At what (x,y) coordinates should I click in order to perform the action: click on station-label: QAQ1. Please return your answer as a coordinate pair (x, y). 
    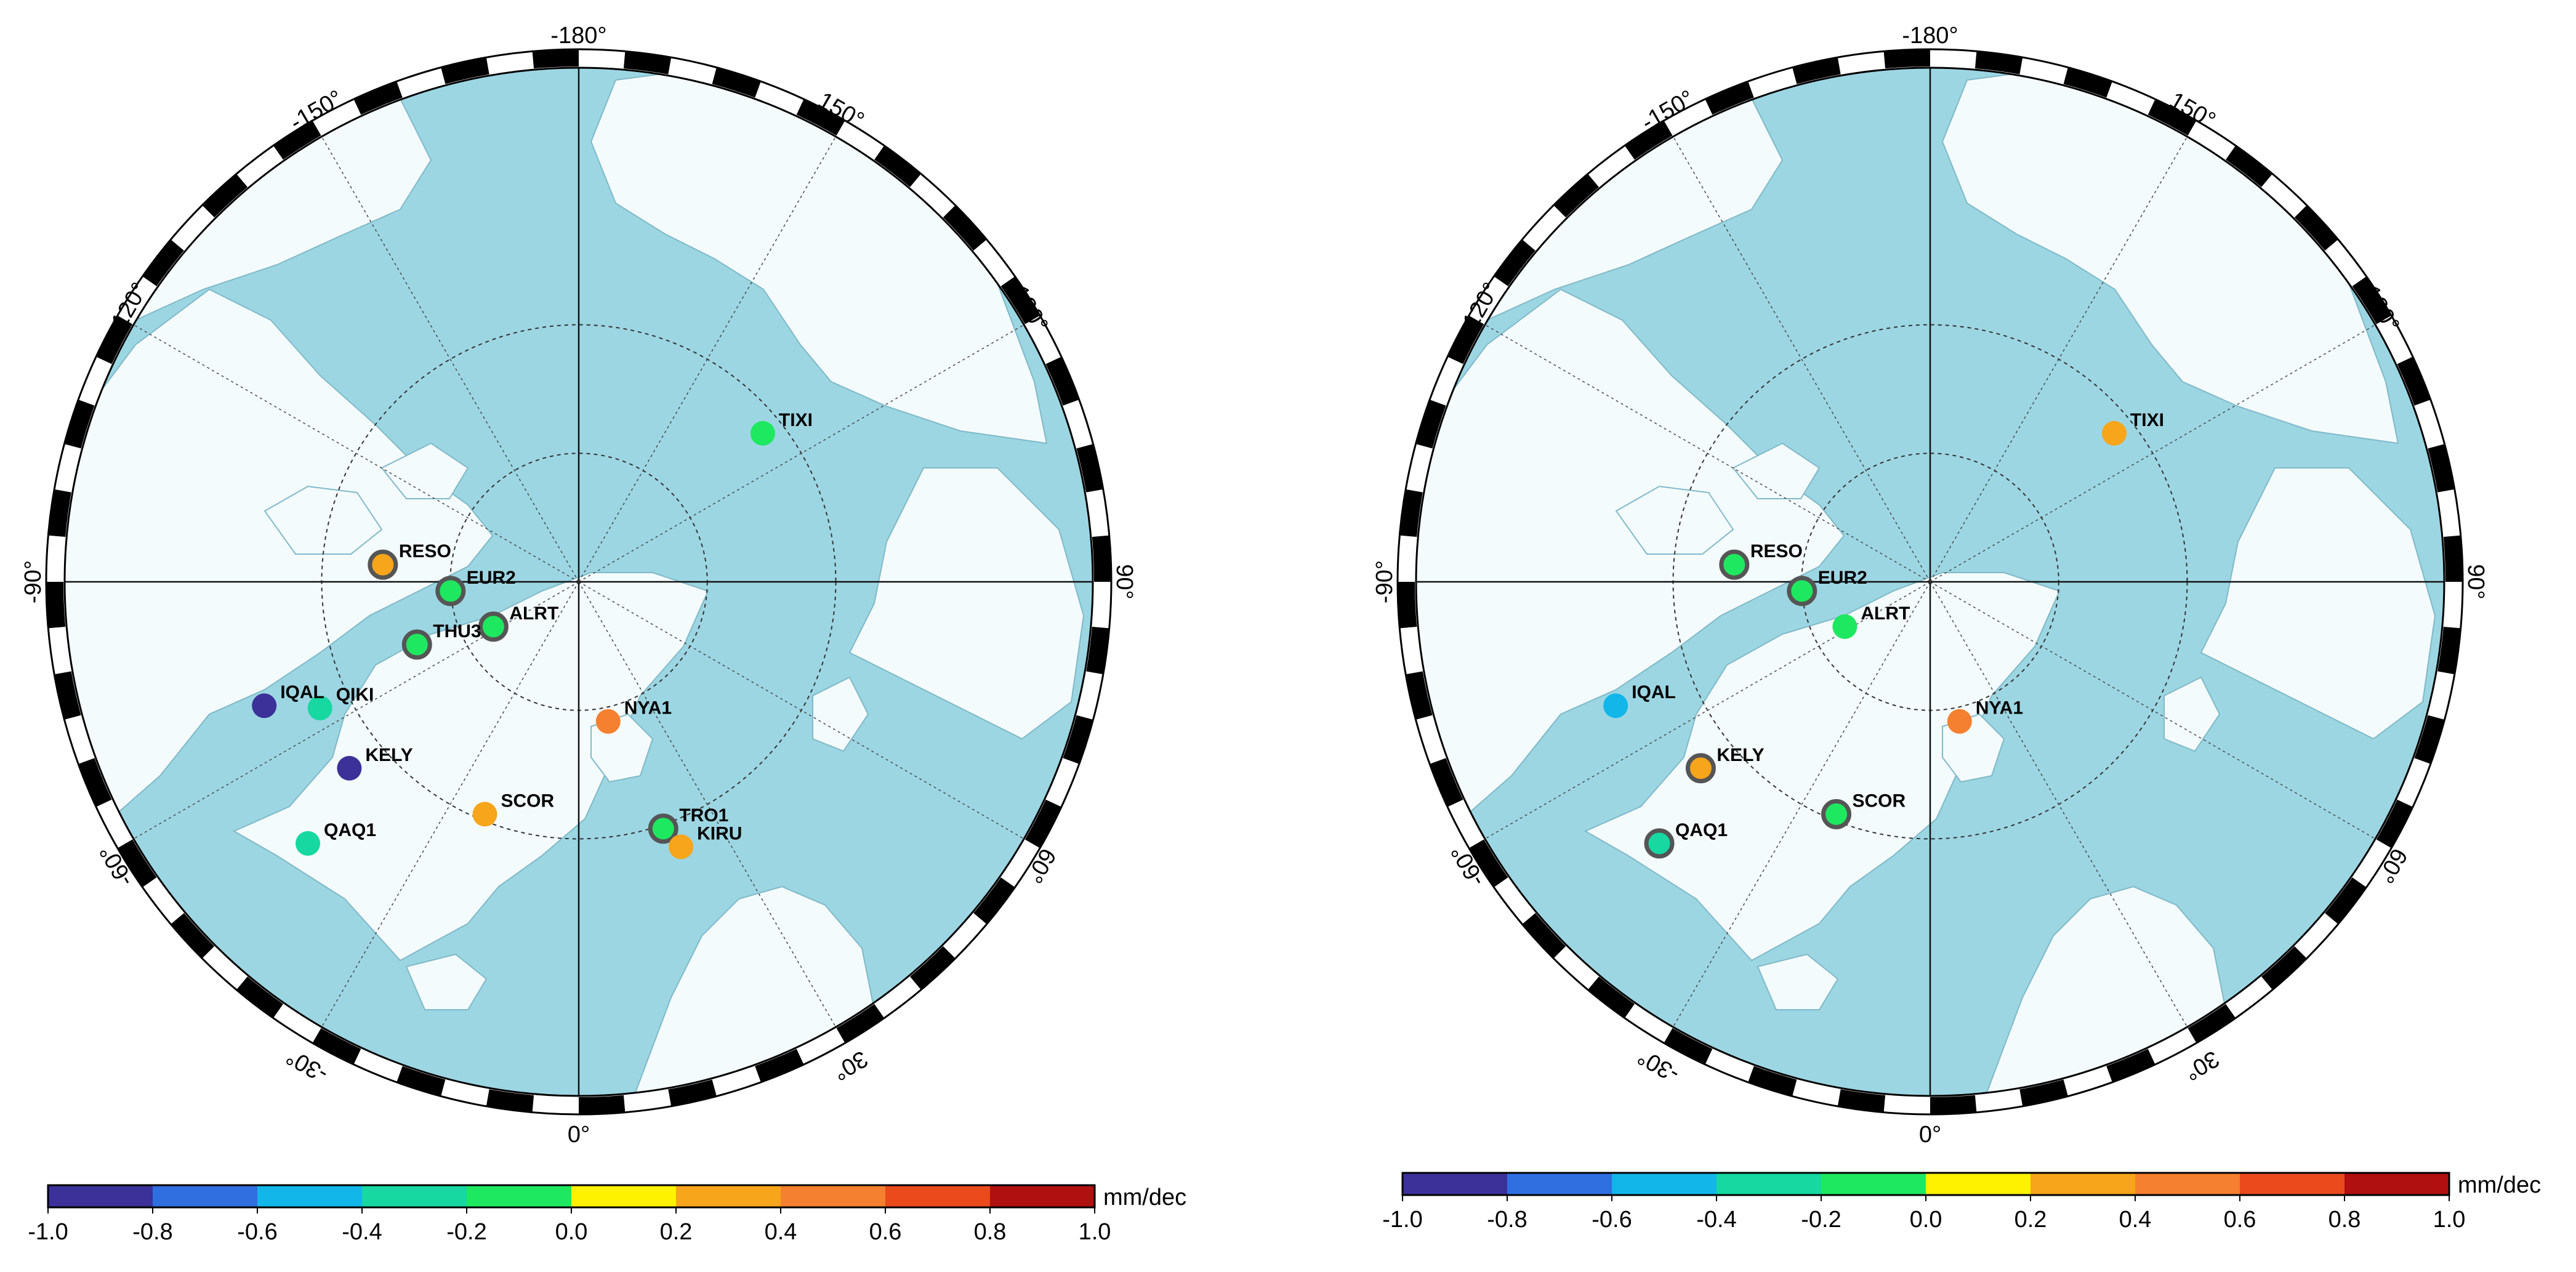
    Looking at the image, I should click on (1701, 830).